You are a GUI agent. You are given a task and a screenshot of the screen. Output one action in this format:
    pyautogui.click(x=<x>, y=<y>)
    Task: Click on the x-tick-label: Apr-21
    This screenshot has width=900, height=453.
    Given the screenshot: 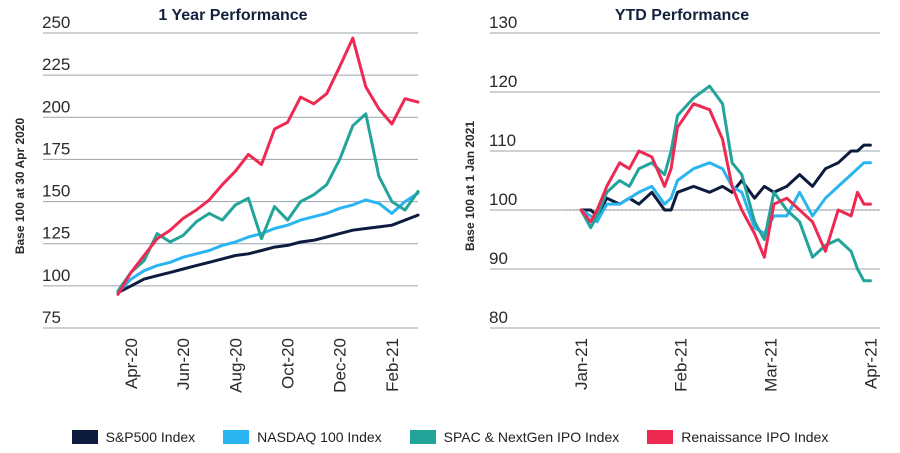 What is the action you would take?
    pyautogui.click(x=870, y=363)
    